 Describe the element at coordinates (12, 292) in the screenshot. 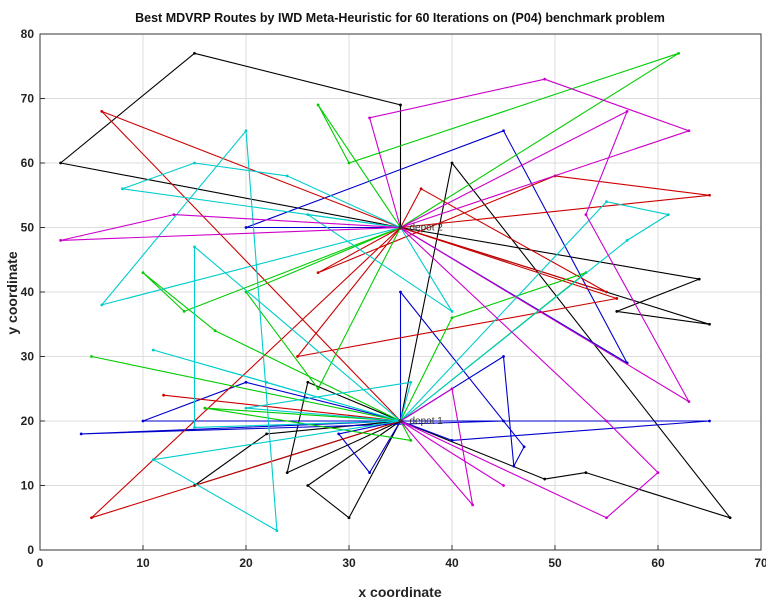

I see `y-axis-label: y coordinate` at that location.